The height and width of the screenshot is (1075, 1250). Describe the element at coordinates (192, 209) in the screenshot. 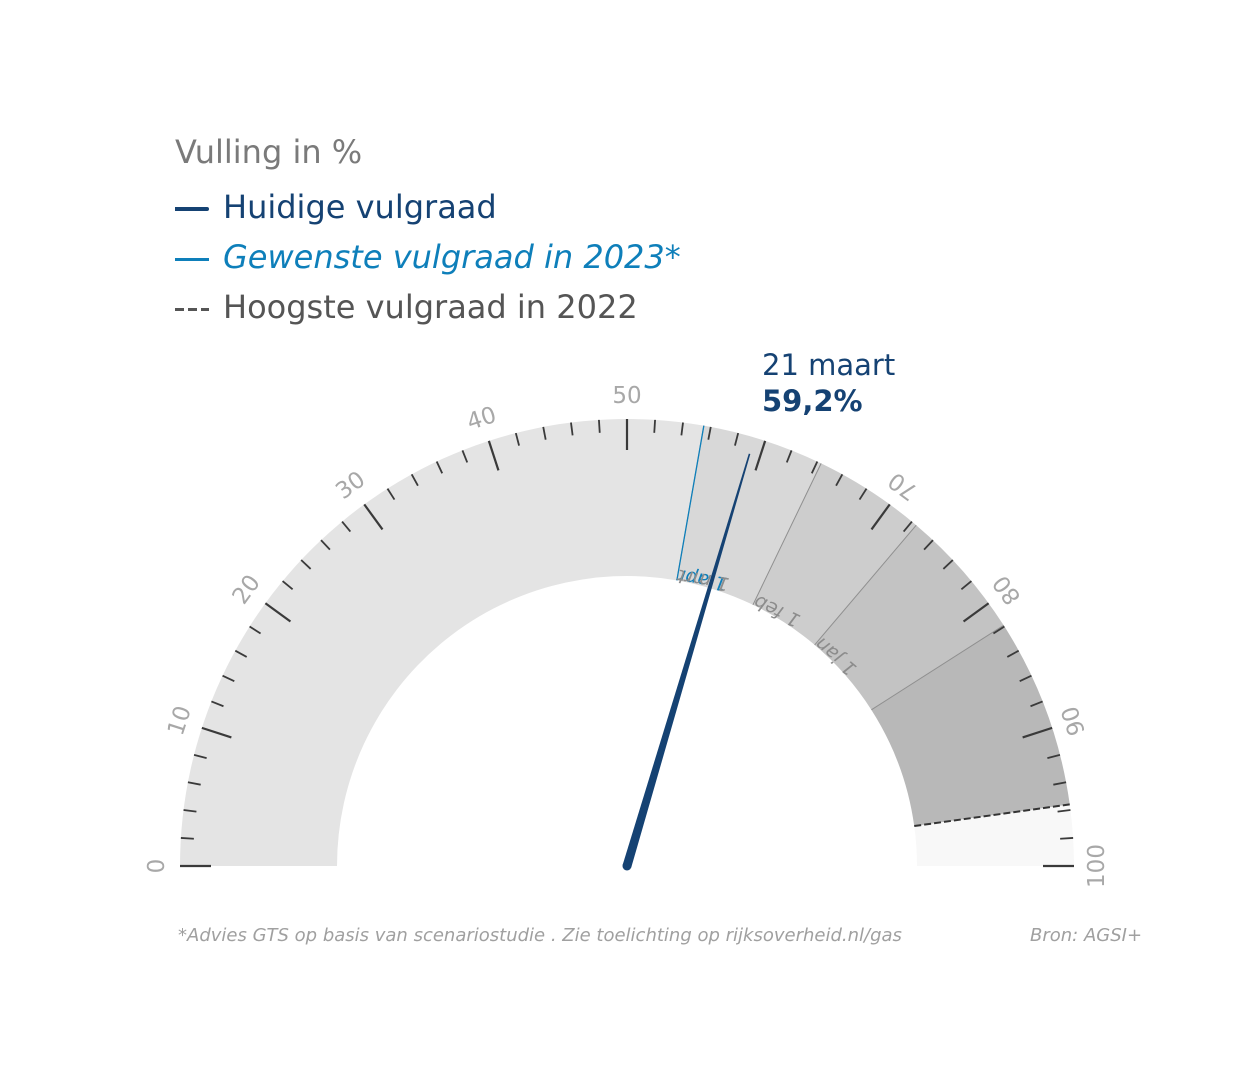

I see `legend-current-swatch` at that location.